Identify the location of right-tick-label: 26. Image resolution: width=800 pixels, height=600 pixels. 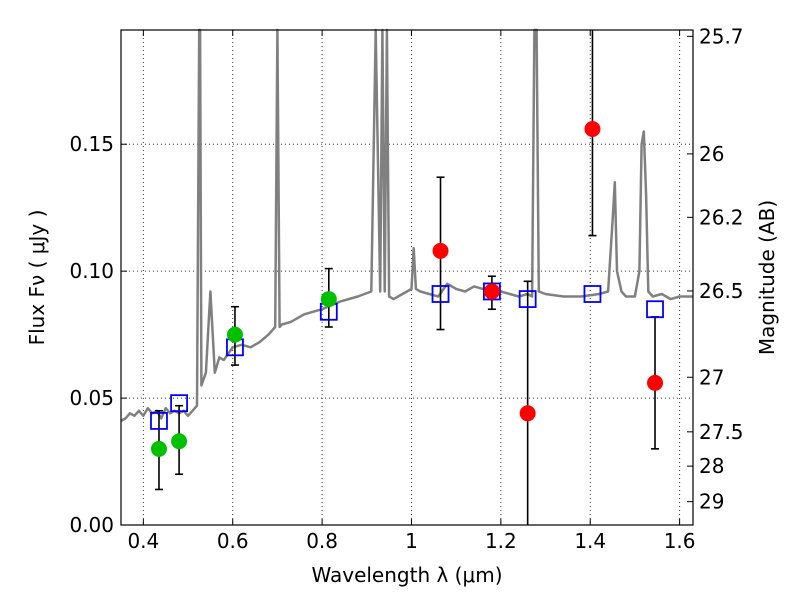
(711, 154).